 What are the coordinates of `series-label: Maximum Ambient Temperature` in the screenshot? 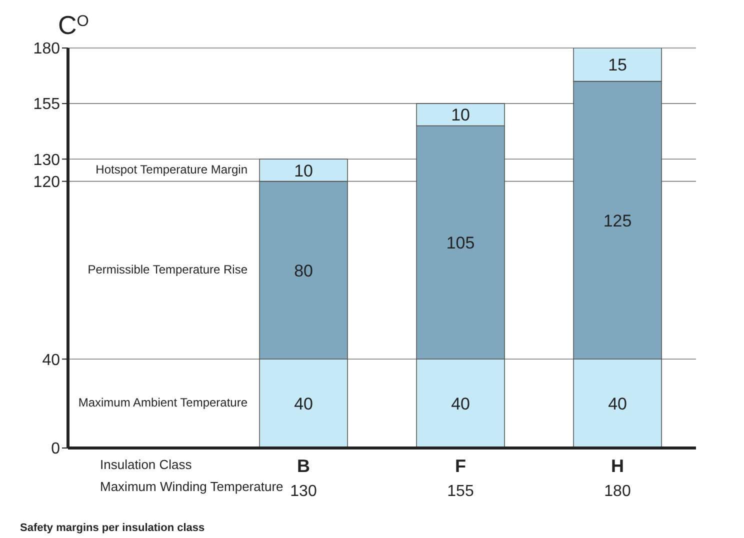 It's located at (163, 403).